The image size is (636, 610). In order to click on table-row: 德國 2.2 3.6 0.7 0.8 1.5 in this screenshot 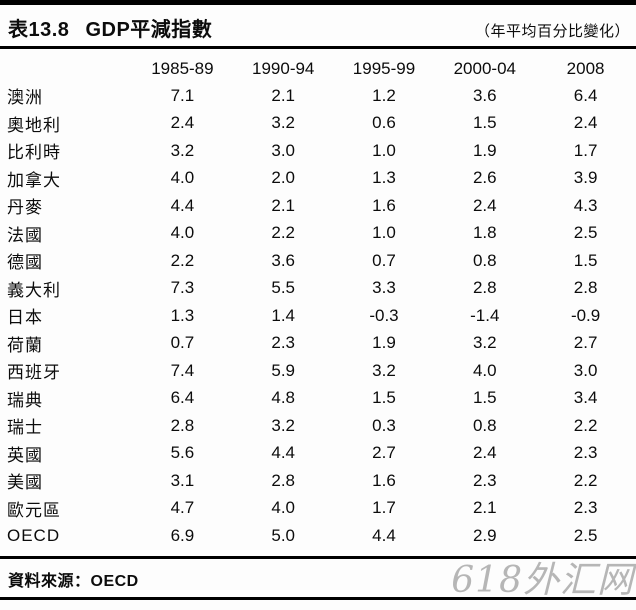, I will do `click(318, 261)`.